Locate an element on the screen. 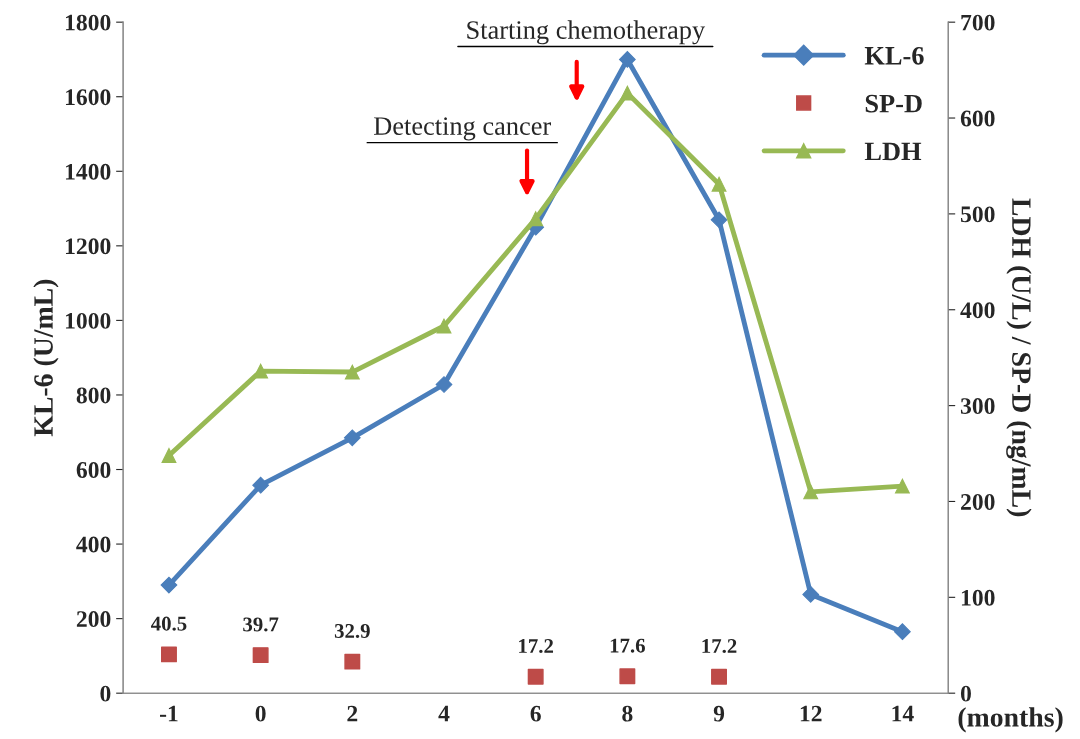 The height and width of the screenshot is (739, 1080). y2-tick-label: 400 is located at coordinates (977, 310).